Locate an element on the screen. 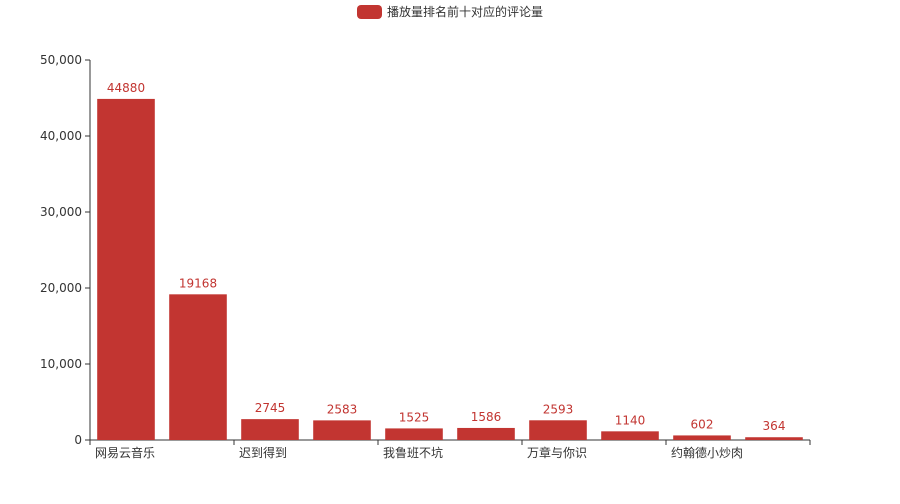  y-tick-label: 40,000 is located at coordinates (61, 136).